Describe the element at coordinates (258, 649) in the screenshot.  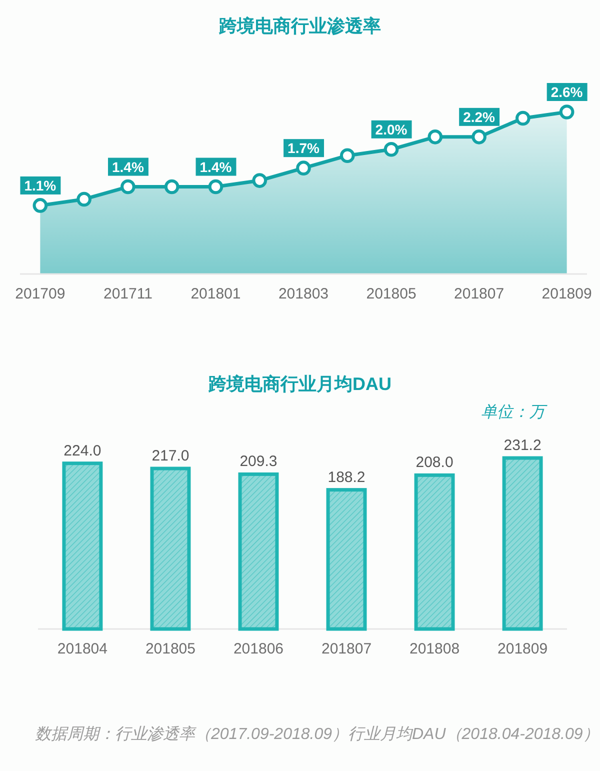
I see `x-tick-label: 201806` at that location.